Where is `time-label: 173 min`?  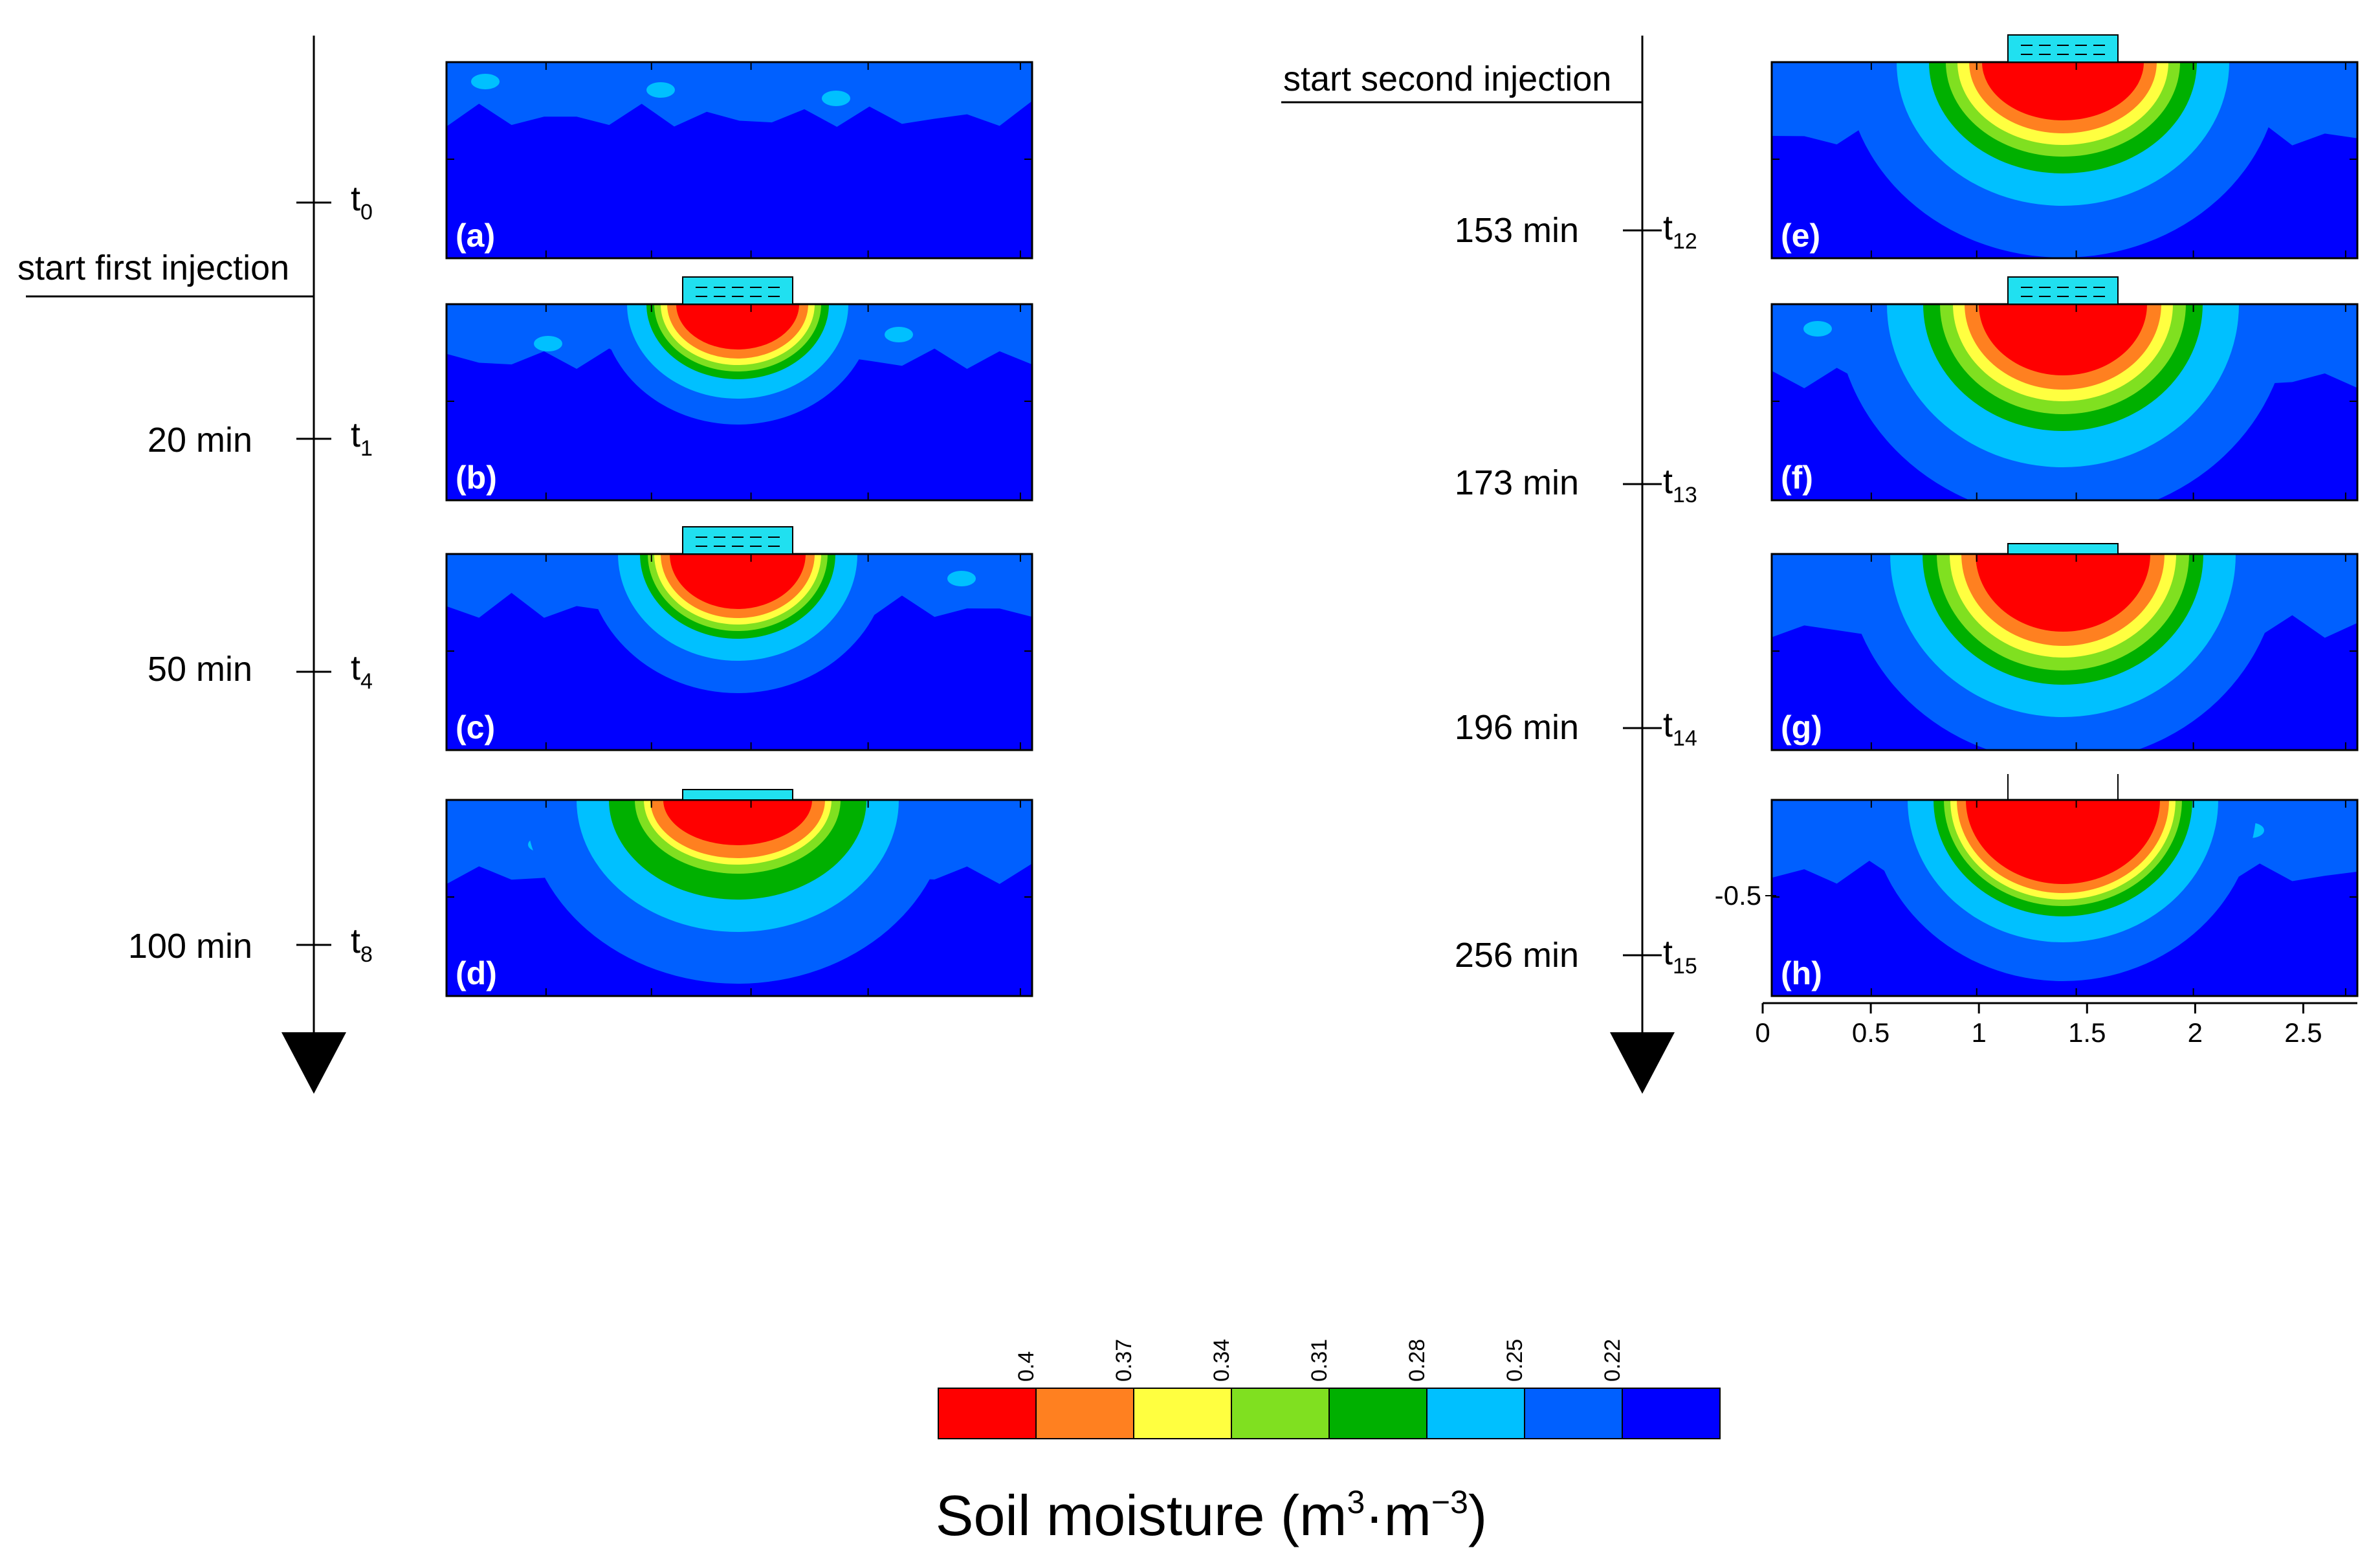
time-label: 173 min is located at coordinates (1517, 482).